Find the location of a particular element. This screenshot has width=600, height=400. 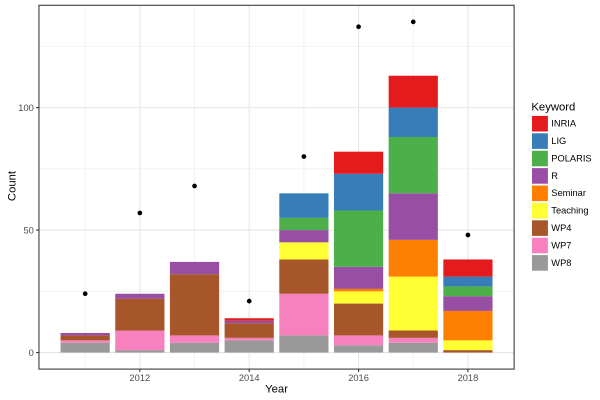

svg-text: 50 is located at coordinates (28, 231).